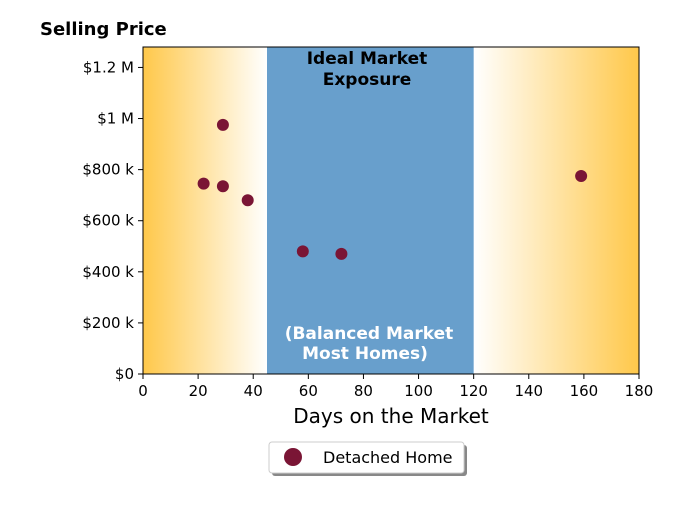 Image resolution: width=695 pixels, height=513 pixels. Describe the element at coordinates (205, 210) in the screenshot. I see `left-gradient-zone` at that location.